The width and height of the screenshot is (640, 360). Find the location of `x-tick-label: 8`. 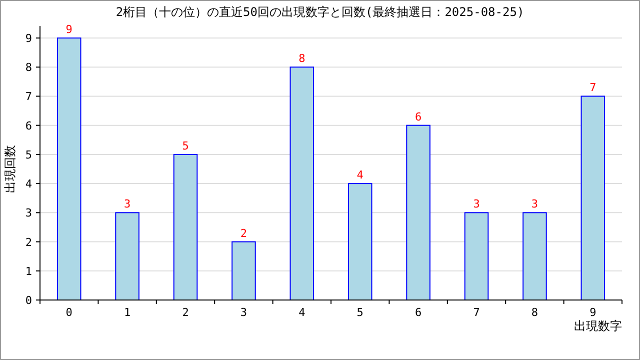

x-tick-label: 8 is located at coordinates (534, 312).